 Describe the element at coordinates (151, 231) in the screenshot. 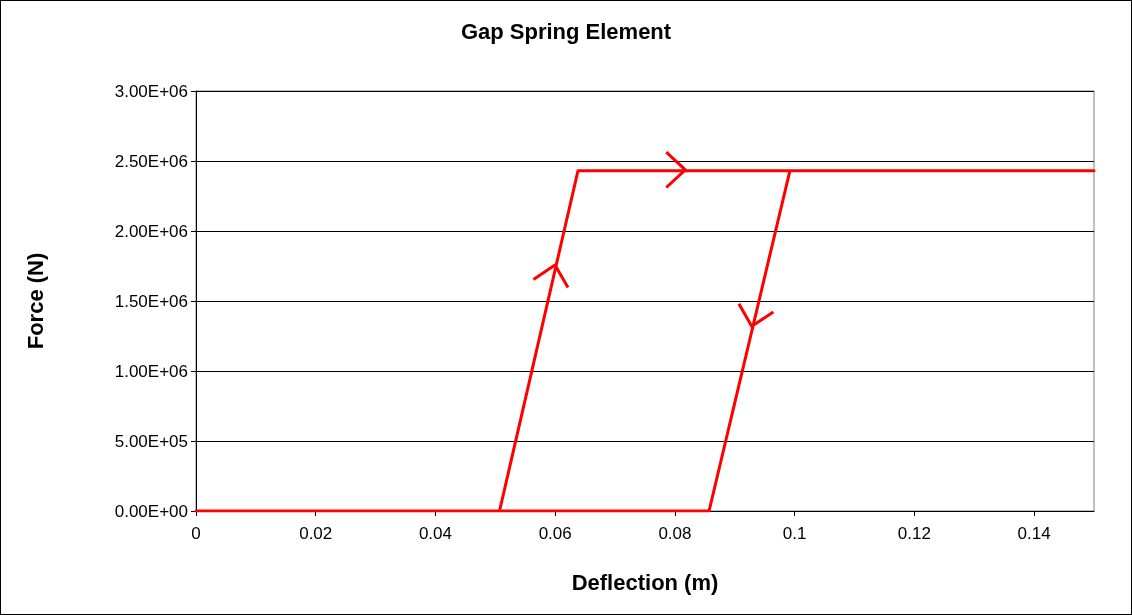

I see `y-tick-label: 2.00E+06` at that location.